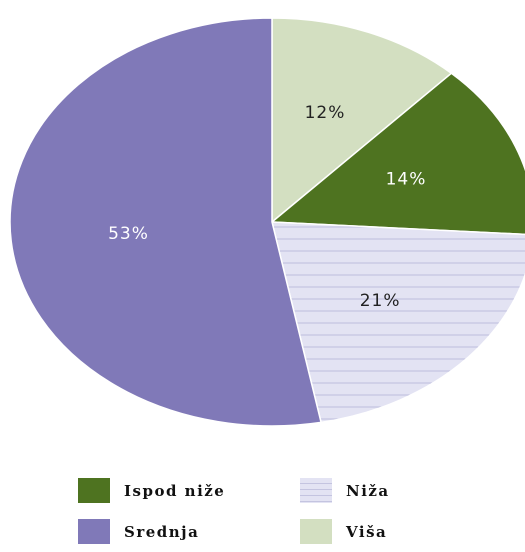 The image size is (525, 552). Describe the element at coordinates (175, 490) in the screenshot. I see `legend-label-ispod-nize: Ispod niže` at that location.